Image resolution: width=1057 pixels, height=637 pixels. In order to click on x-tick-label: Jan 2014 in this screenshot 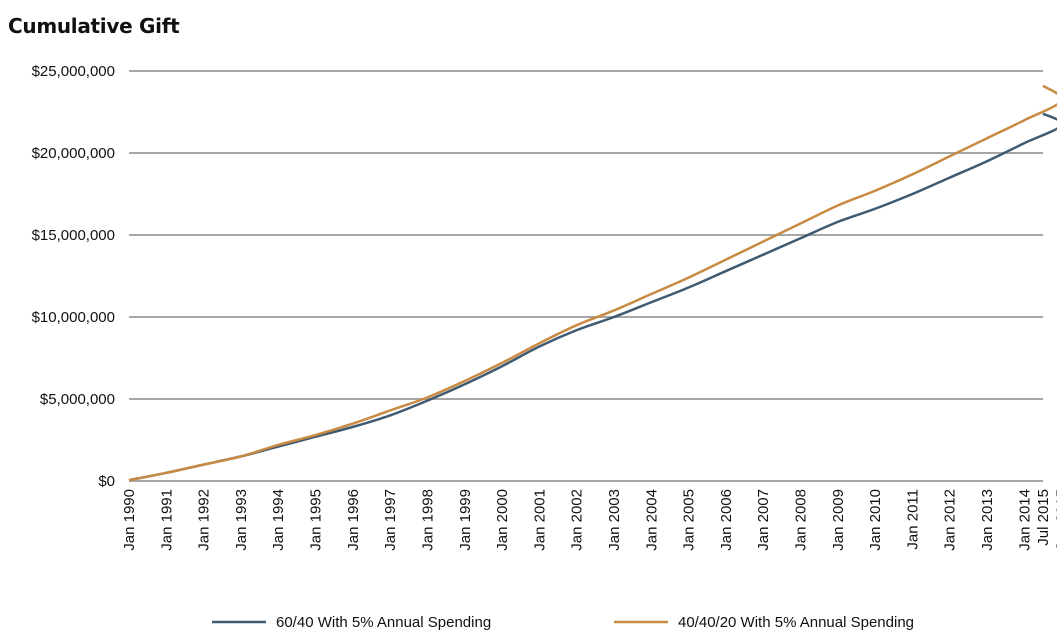, I will do `click(1024, 520)`.